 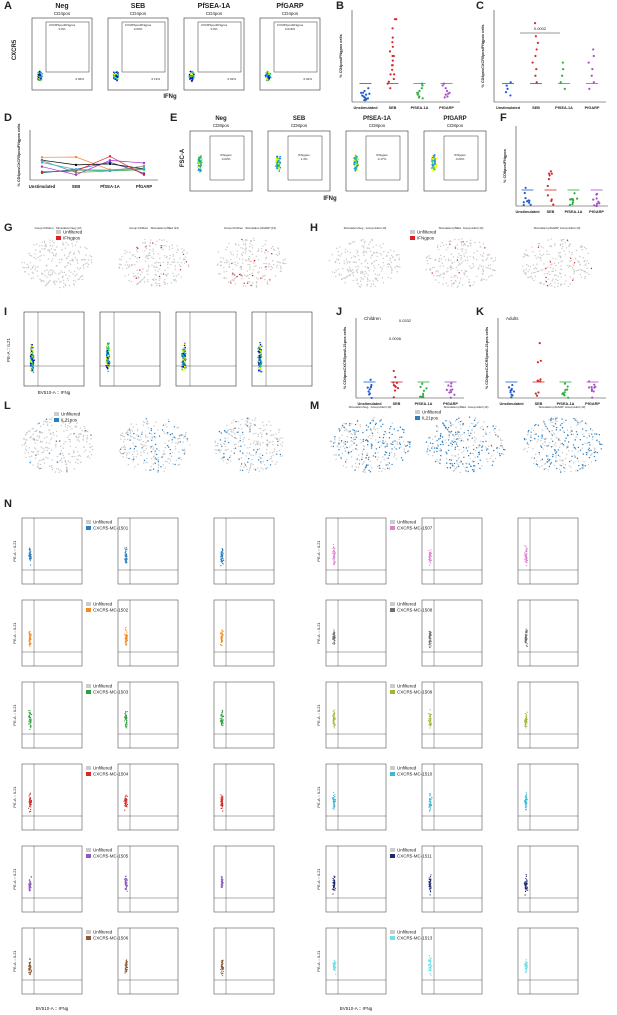 I want to click on y-axis-label: % CD4posCXCR5posIFNgpos cells, so click(x=19, y=154).